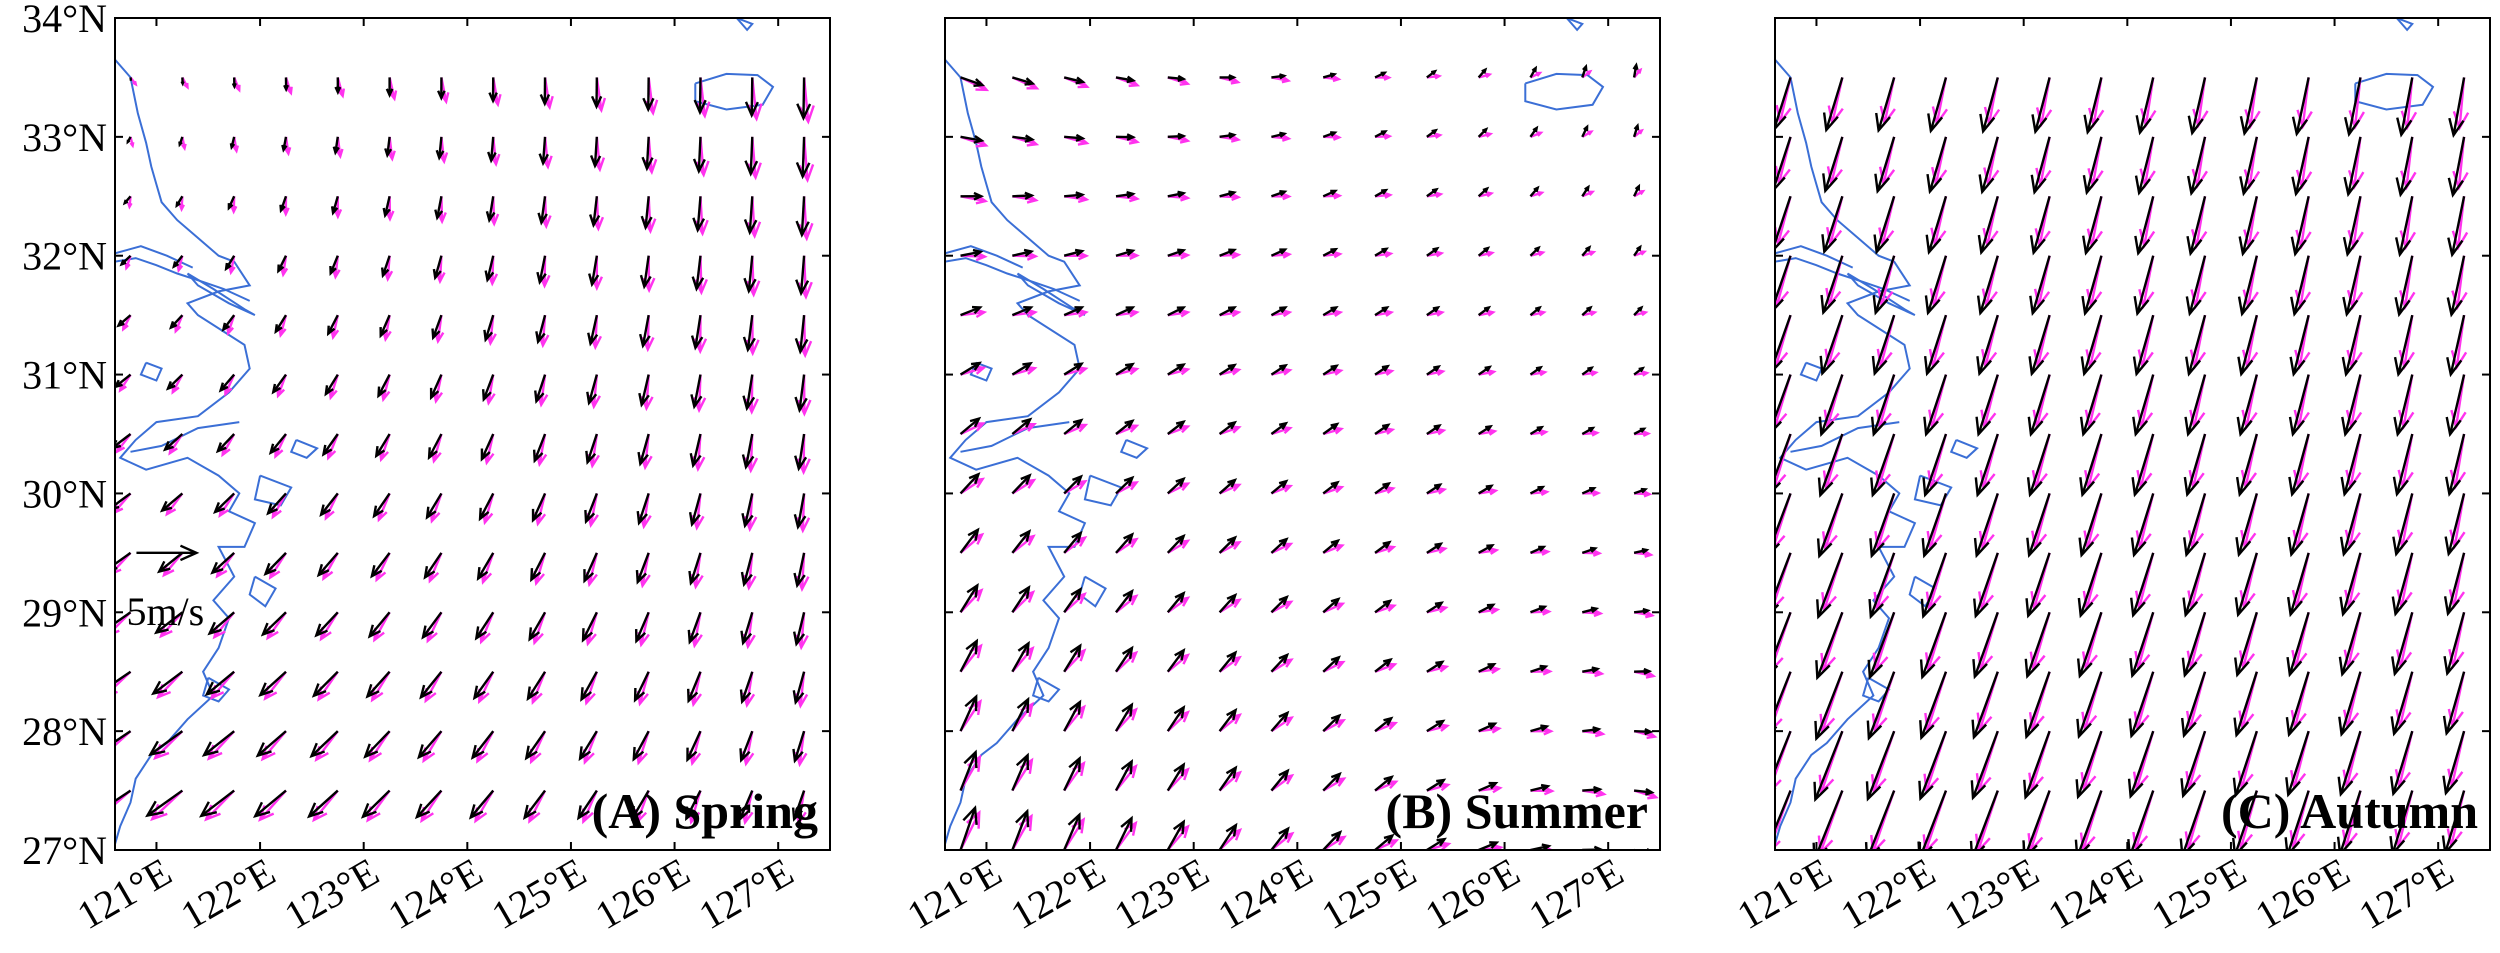 This screenshot has height=953, width=2500. What do you see at coordinates (189, 553) in the screenshot?
I see `scale-vector-head` at bounding box center [189, 553].